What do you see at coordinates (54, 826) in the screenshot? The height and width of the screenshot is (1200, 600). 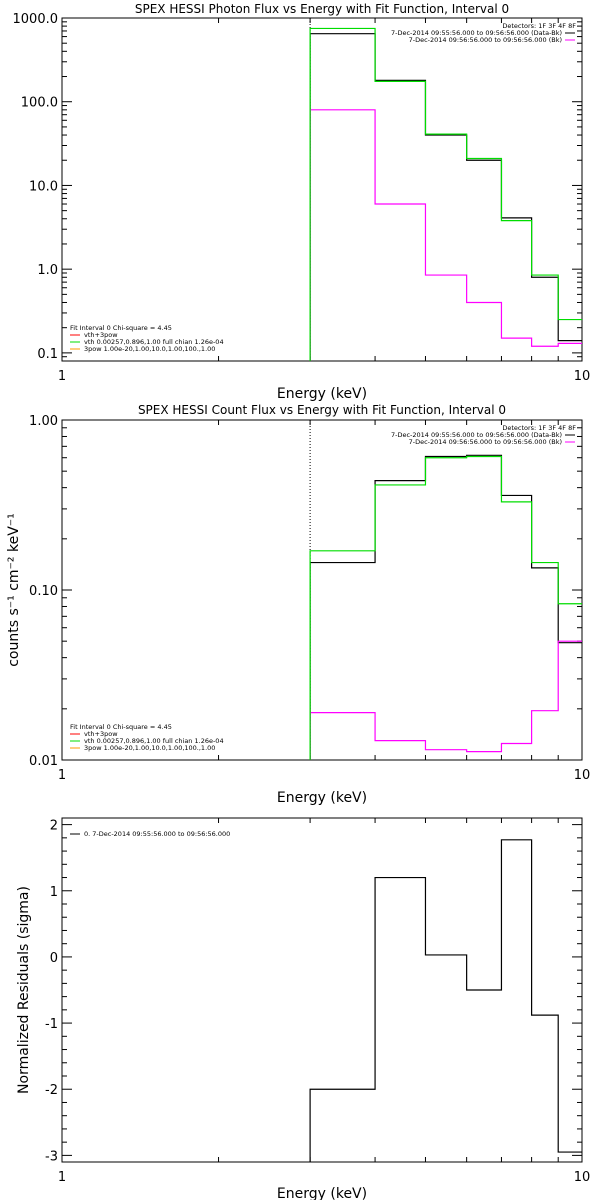 I see `y-tick-label: 2` at bounding box center [54, 826].